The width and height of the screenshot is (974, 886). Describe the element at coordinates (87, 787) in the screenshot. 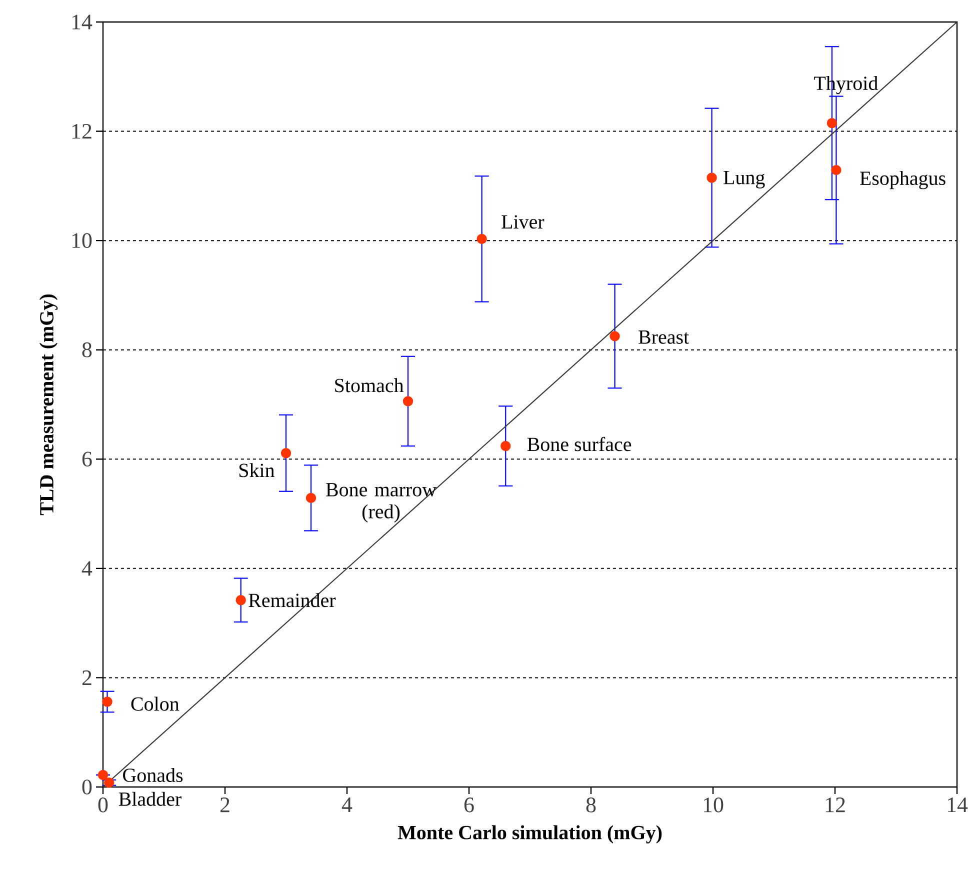

I see `y-tick-label: 0` at that location.